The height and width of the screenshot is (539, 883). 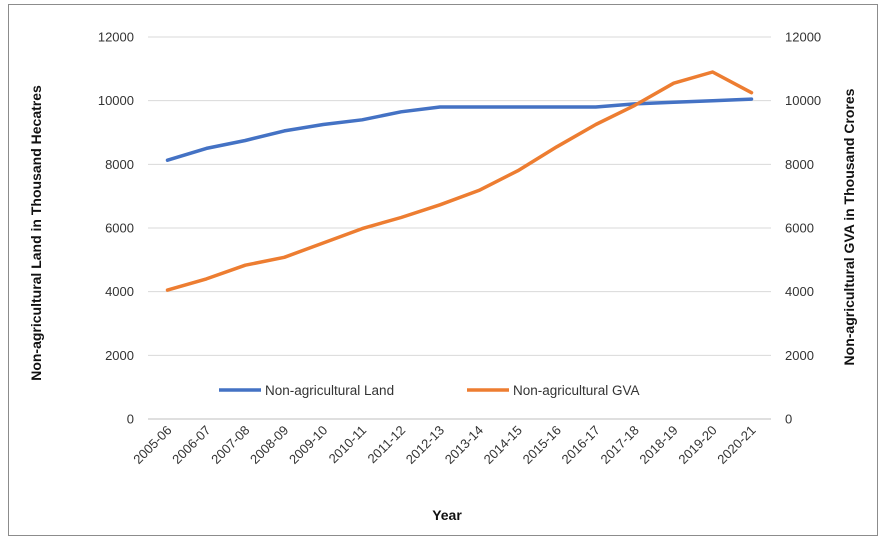 What do you see at coordinates (119, 291) in the screenshot?
I see `left-y-tick-label: 4000` at bounding box center [119, 291].